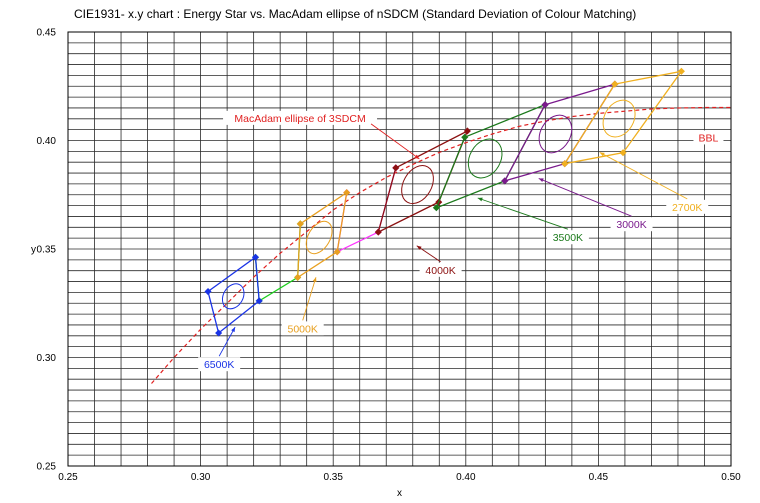  Describe the element at coordinates (599, 477) in the screenshot. I see `x-tick-label: 0.45` at that location.